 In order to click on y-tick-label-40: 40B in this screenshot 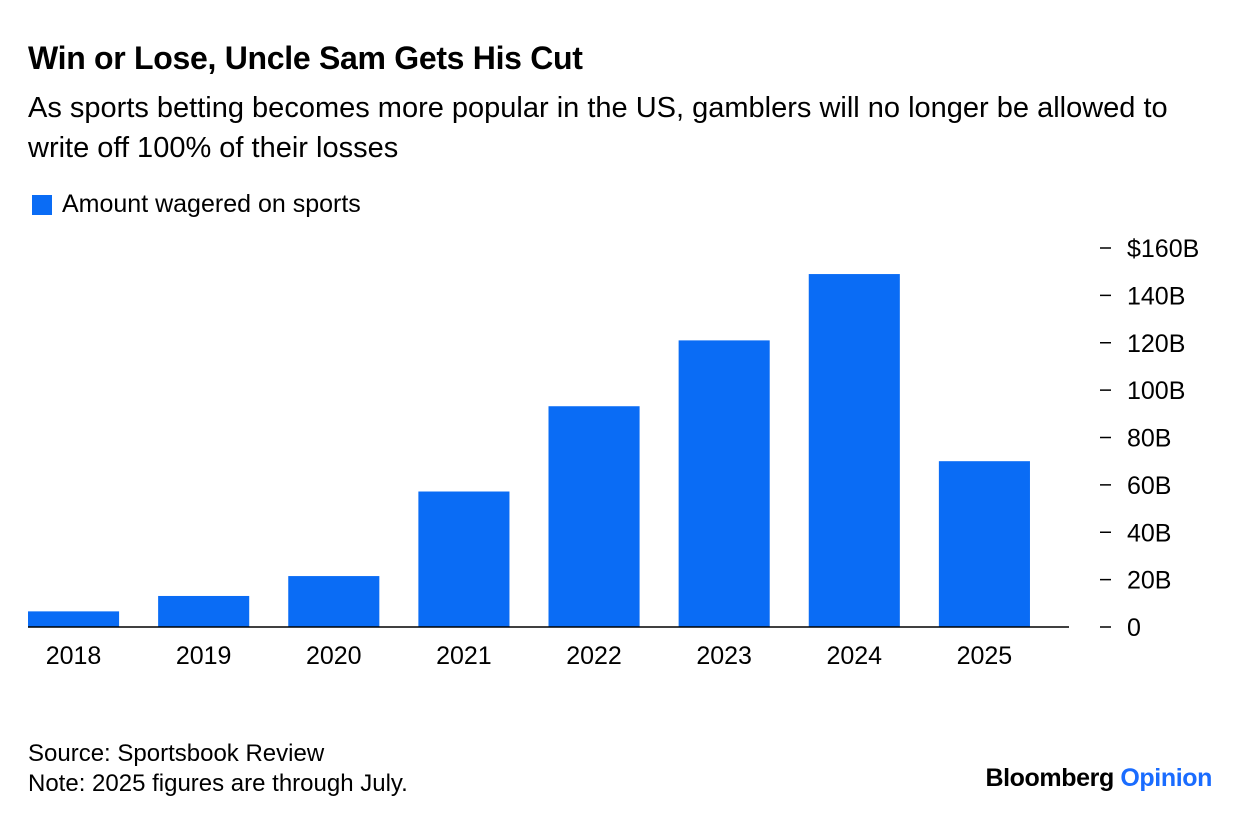, I will do `click(1149, 533)`.